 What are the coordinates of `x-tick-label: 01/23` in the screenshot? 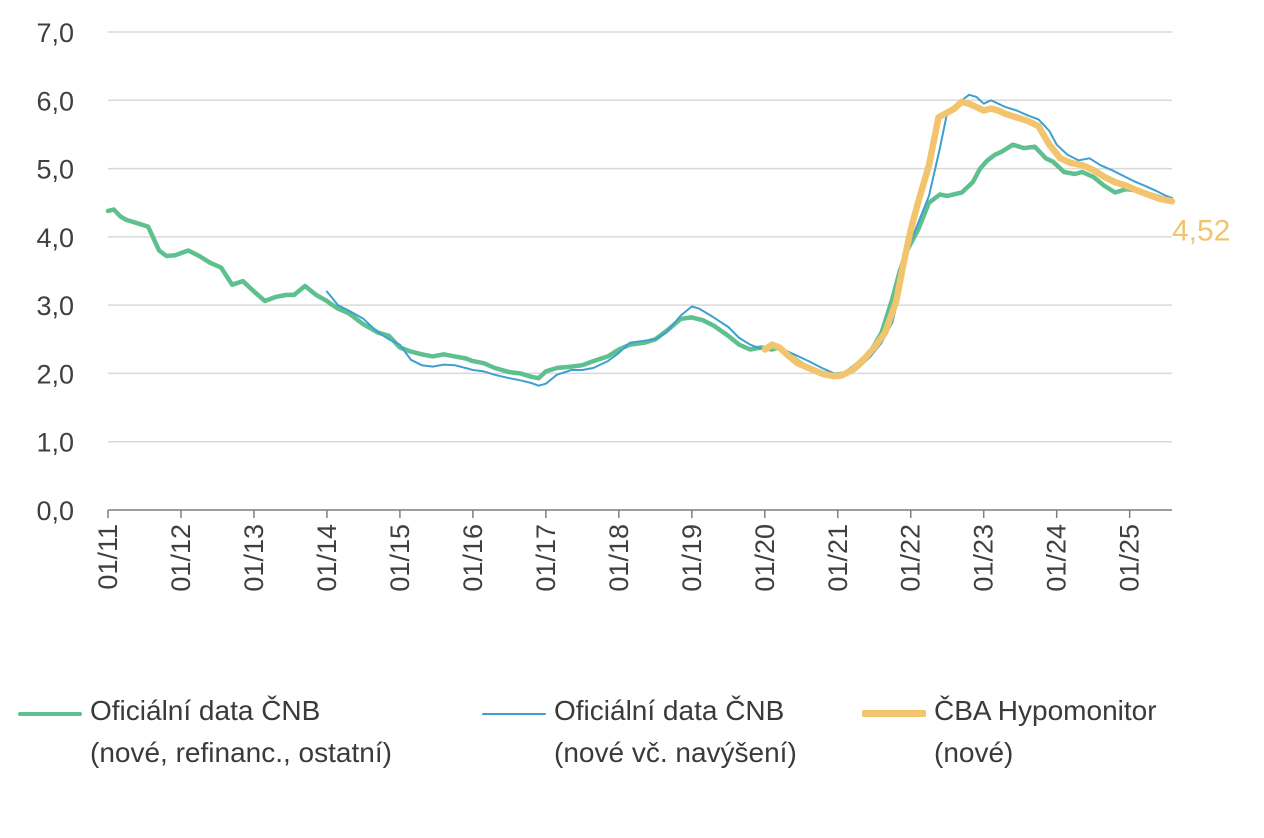 It's located at (984, 558).